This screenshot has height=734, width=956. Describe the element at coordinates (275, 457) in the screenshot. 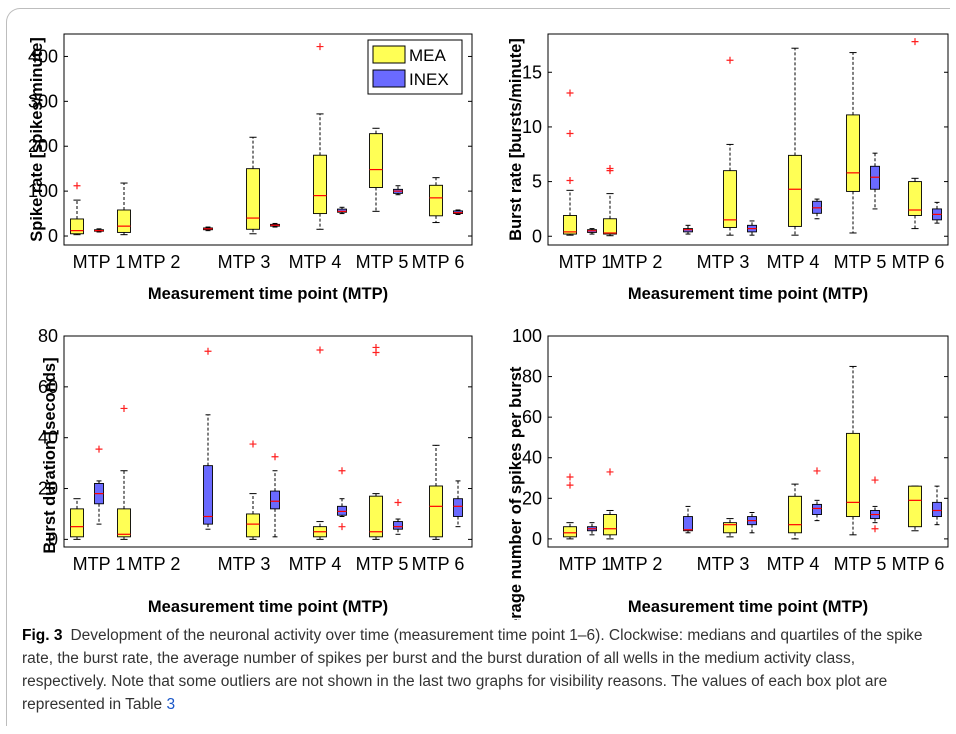

I see `inex-4-outlier` at that location.